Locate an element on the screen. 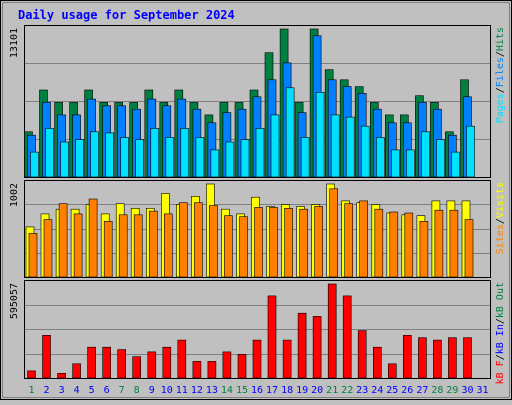 The image size is (512, 405). x-tick-label-day-11: 11 is located at coordinates (182, 390).